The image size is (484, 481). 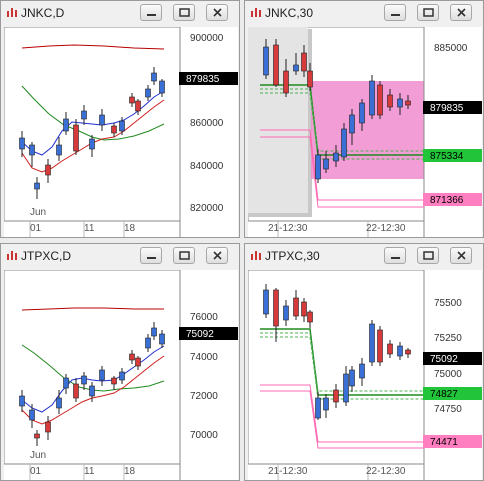 What do you see at coordinates (447, 200) in the screenshot?
I see `pink-level-label: 871366` at bounding box center [447, 200].